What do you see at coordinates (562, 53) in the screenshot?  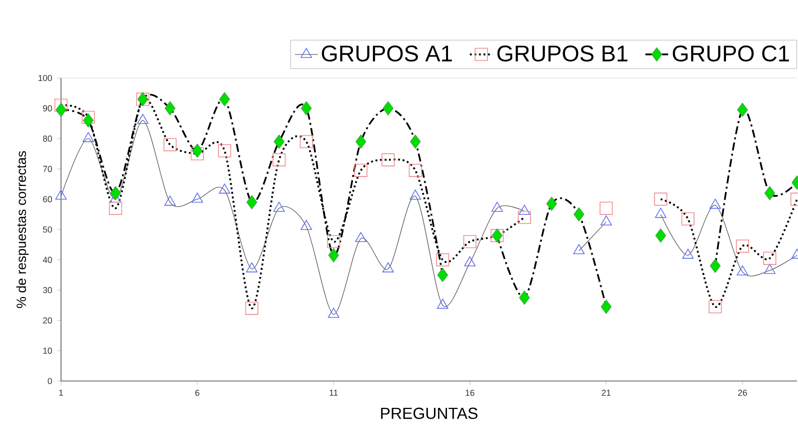 I see `legend-label: GRUPOS B1` at bounding box center [562, 53].